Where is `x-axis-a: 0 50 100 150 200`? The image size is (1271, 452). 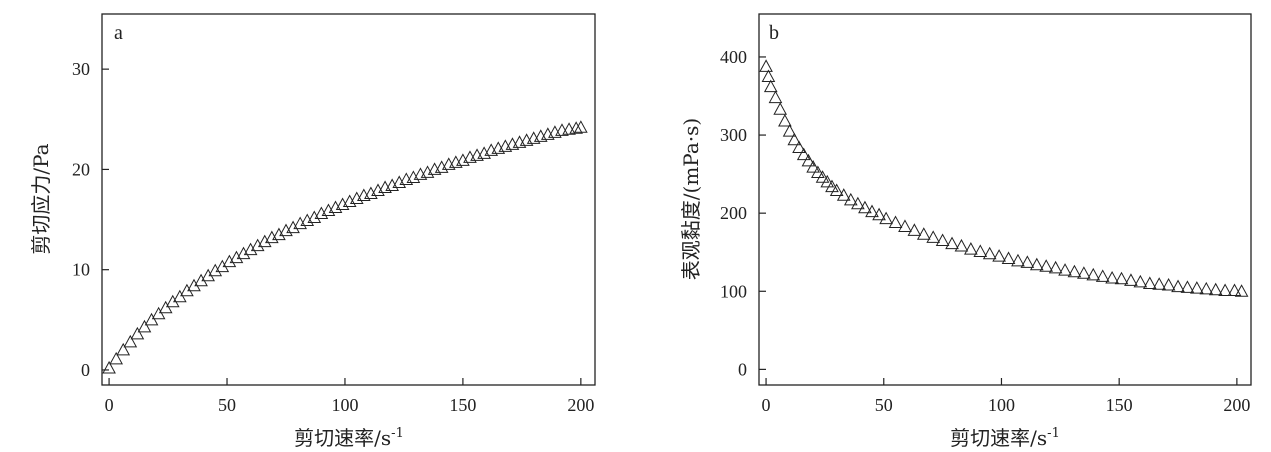
x-axis-a: 0 50 100 150 200 is located at coordinates (349, 396).